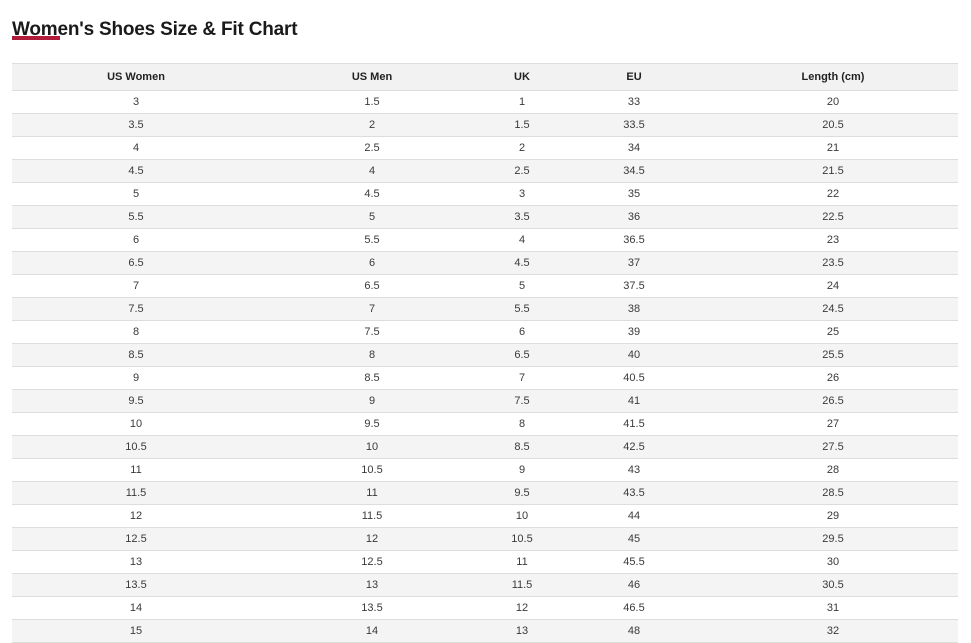  I want to click on cell-us-men: 2.5, so click(372, 148).